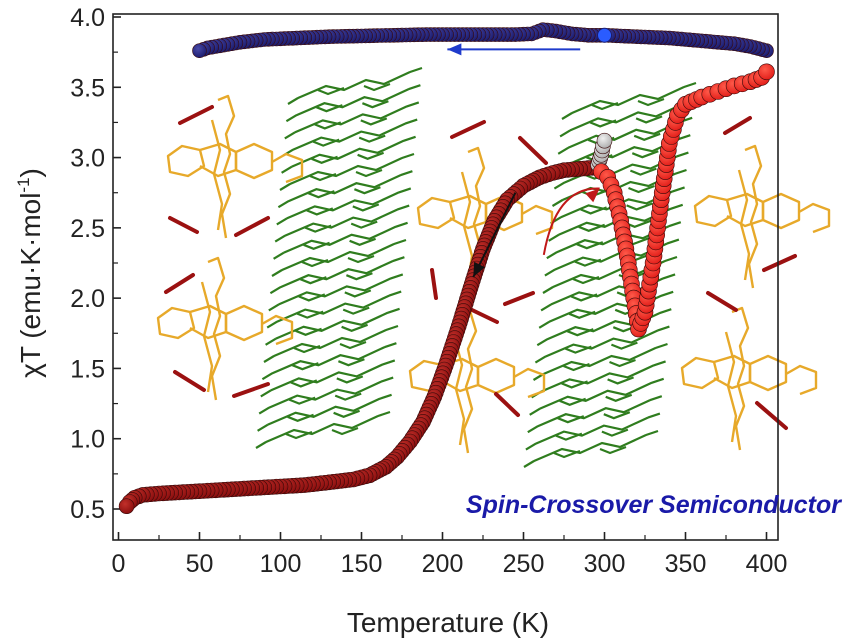 The image size is (858, 643). Describe the element at coordinates (30, 172) in the screenshot. I see `y-axis-title-end: )` at that location.